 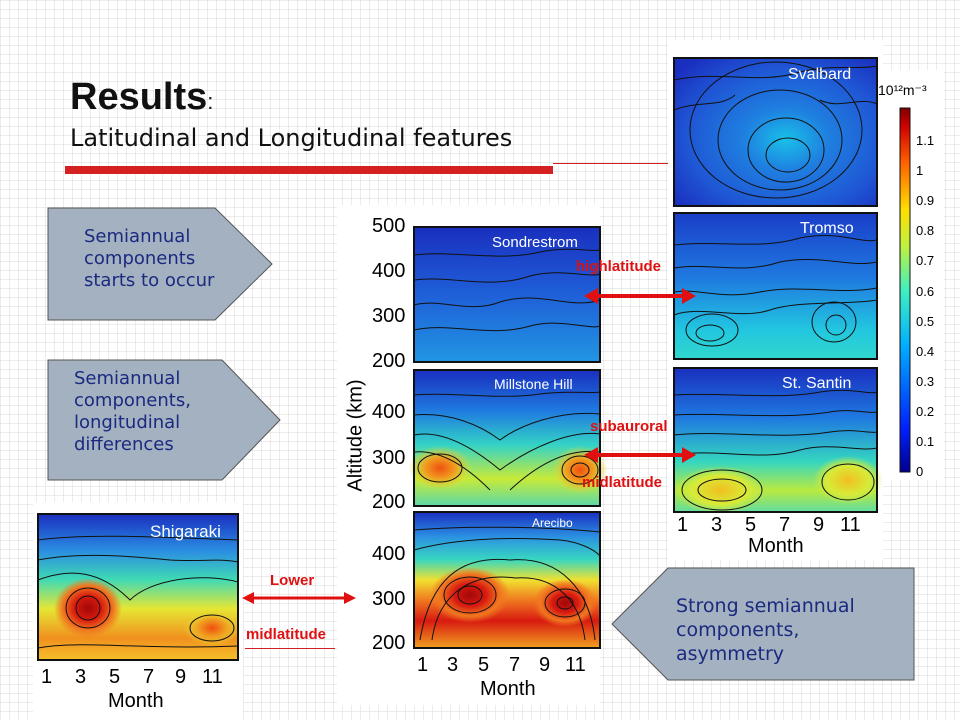 I want to click on cb-tick-0-1: 0.1, so click(x=925, y=441).